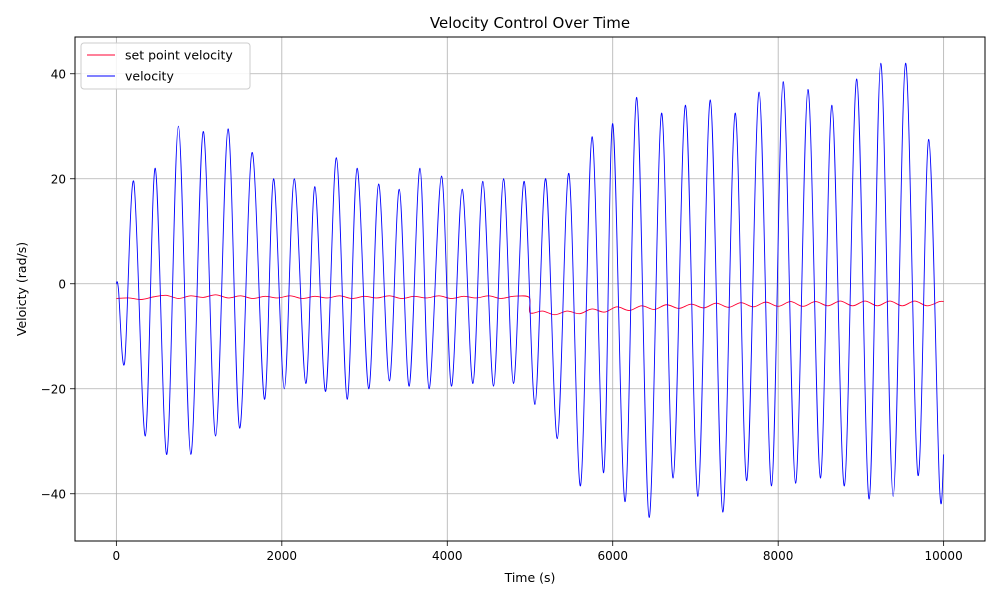  I want to click on legend: set point velocity velocity, so click(165, 66).